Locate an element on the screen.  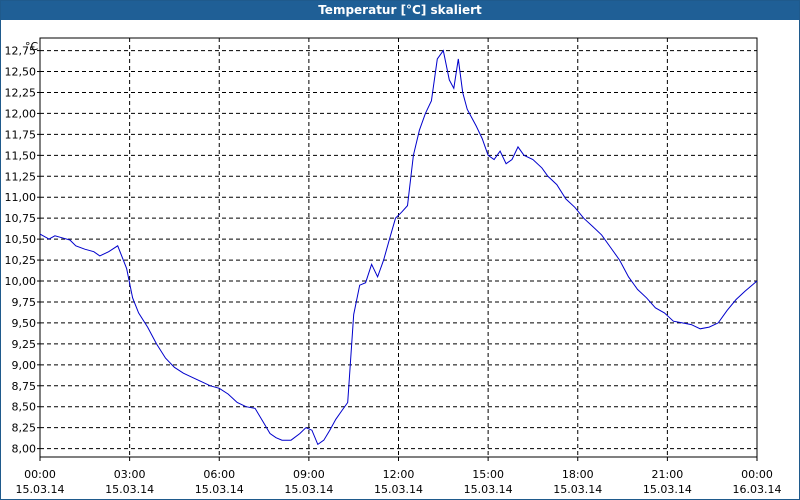
y-tick-label: 10,50 is located at coordinates (21, 239).